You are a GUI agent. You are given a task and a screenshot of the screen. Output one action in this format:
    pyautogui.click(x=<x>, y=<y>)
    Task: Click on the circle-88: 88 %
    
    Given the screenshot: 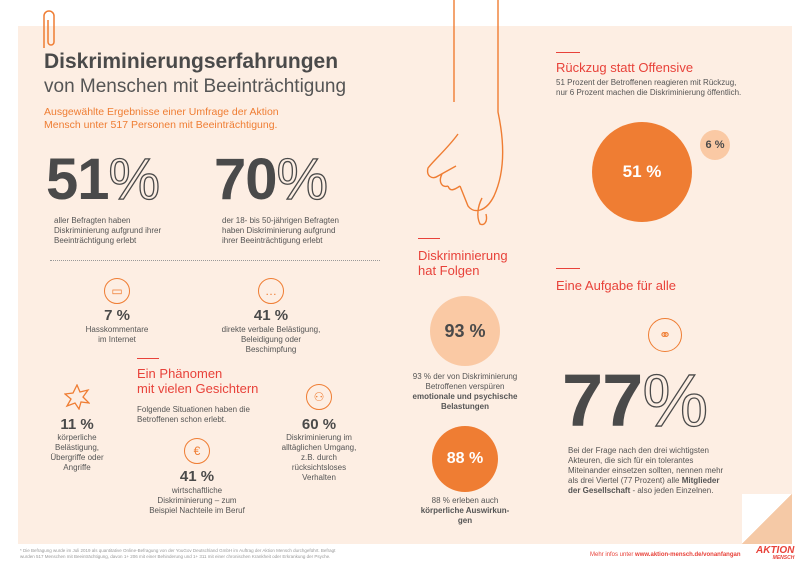 What is the action you would take?
    pyautogui.click(x=465, y=459)
    